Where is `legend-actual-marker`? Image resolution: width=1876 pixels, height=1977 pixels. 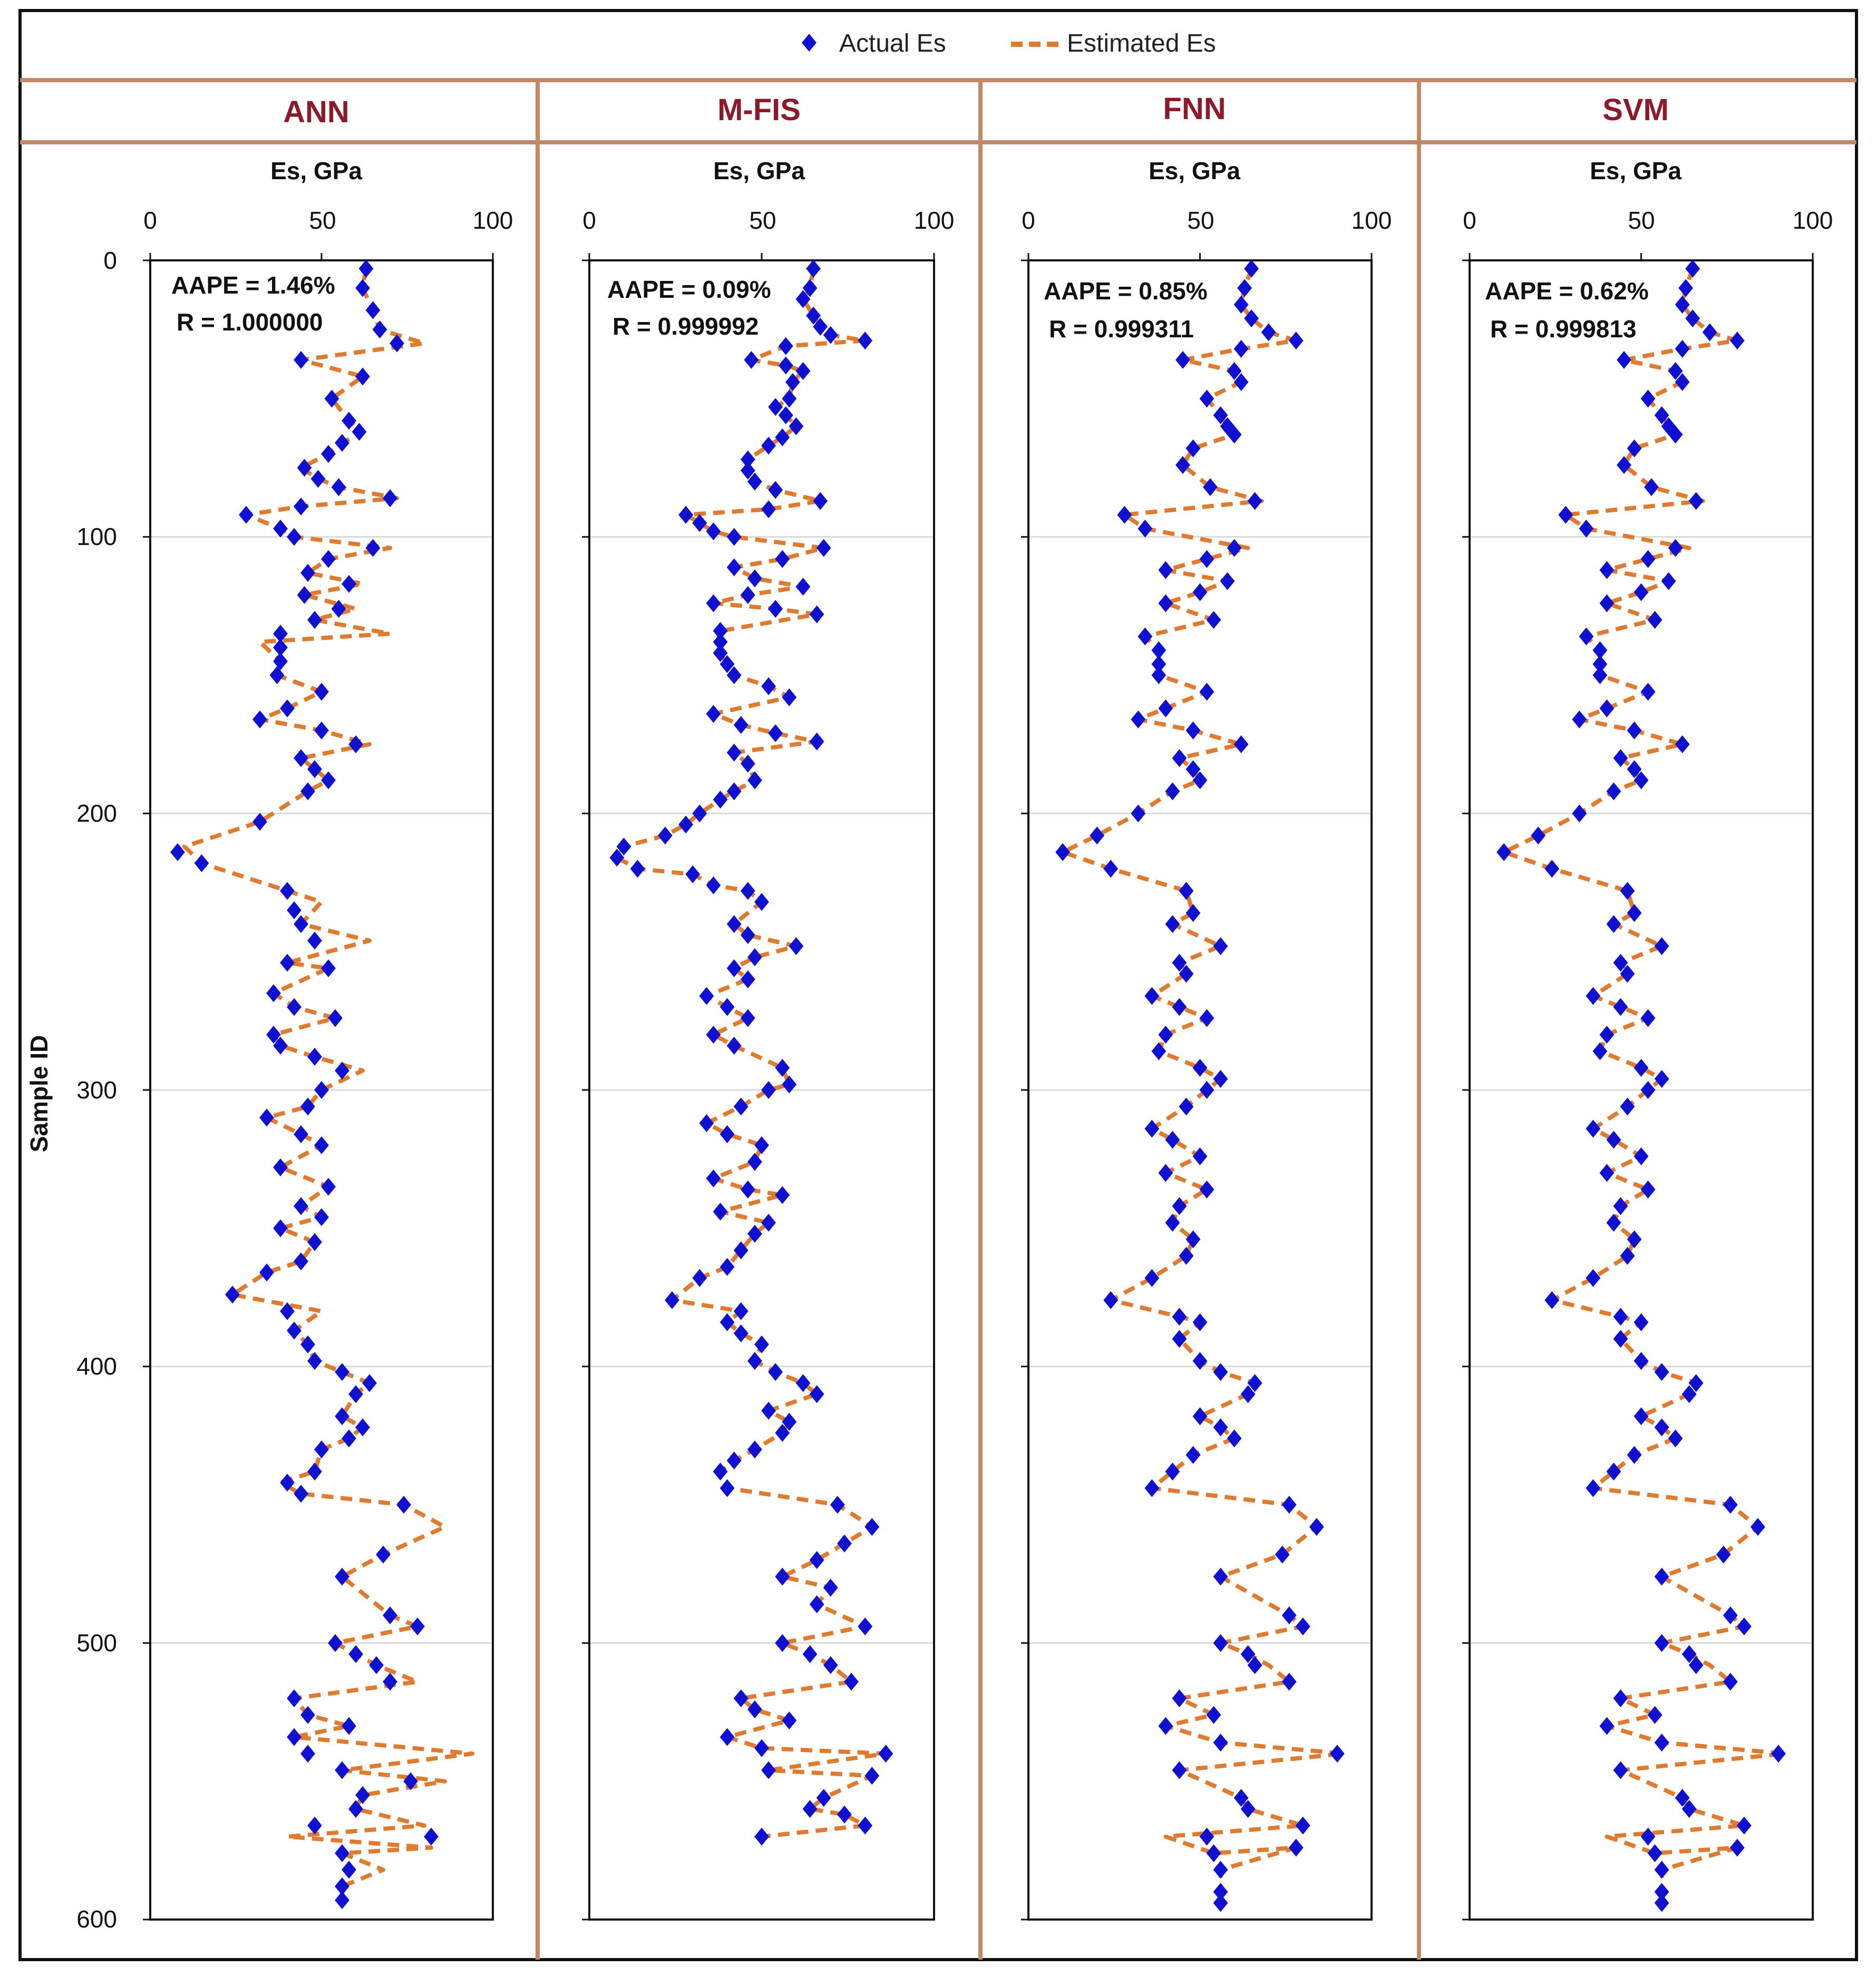
legend-actual-marker is located at coordinates (809, 43).